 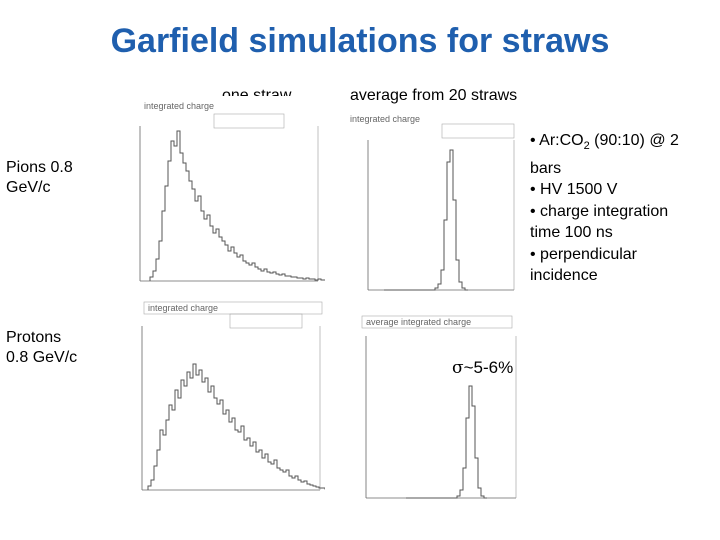 What do you see at coordinates (28, 187) in the screenshot?
I see `row-label-pions-line2: GeV/c` at bounding box center [28, 187].